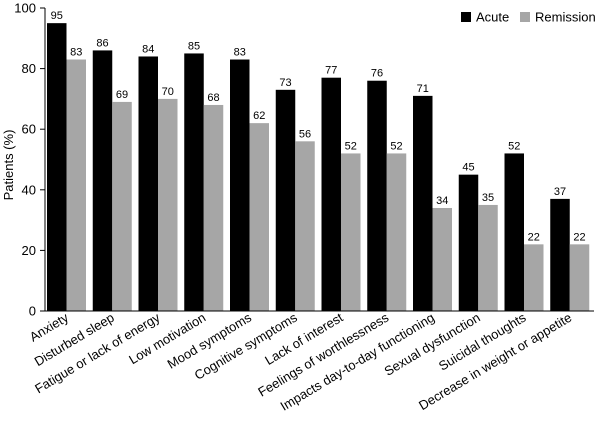  What do you see at coordinates (8, 165) in the screenshot?
I see `y-axis-title: Patients (%)` at bounding box center [8, 165].